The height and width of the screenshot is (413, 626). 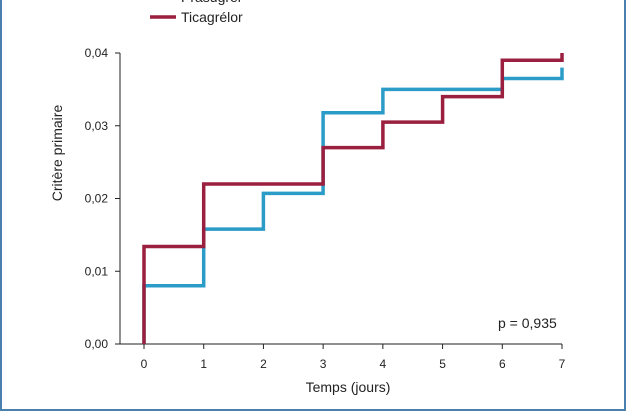 I want to click on x-tick-label: 7, so click(x=562, y=364).